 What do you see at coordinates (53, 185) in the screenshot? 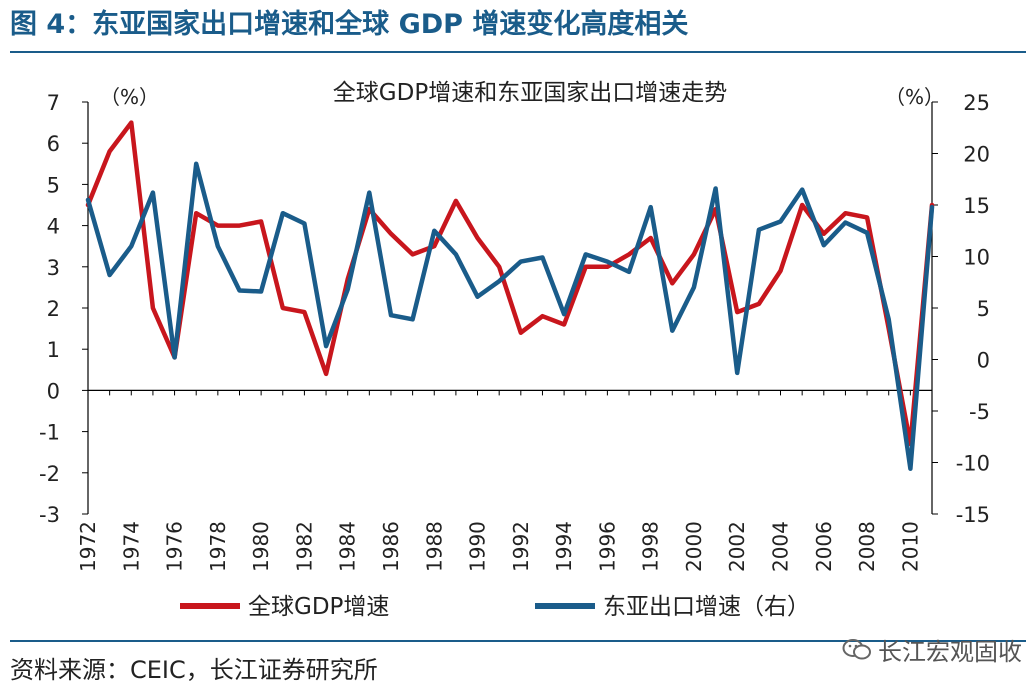
I see `left-axis-tick-label: 5` at bounding box center [53, 185].